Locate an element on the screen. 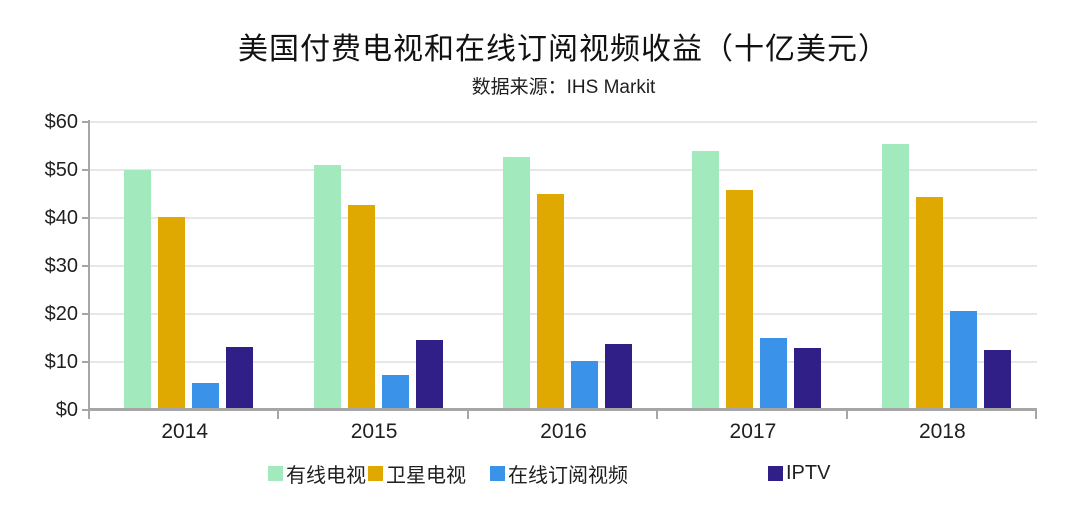 The width and height of the screenshot is (1078, 523). bar-satellite-tv-2018 is located at coordinates (929, 303).